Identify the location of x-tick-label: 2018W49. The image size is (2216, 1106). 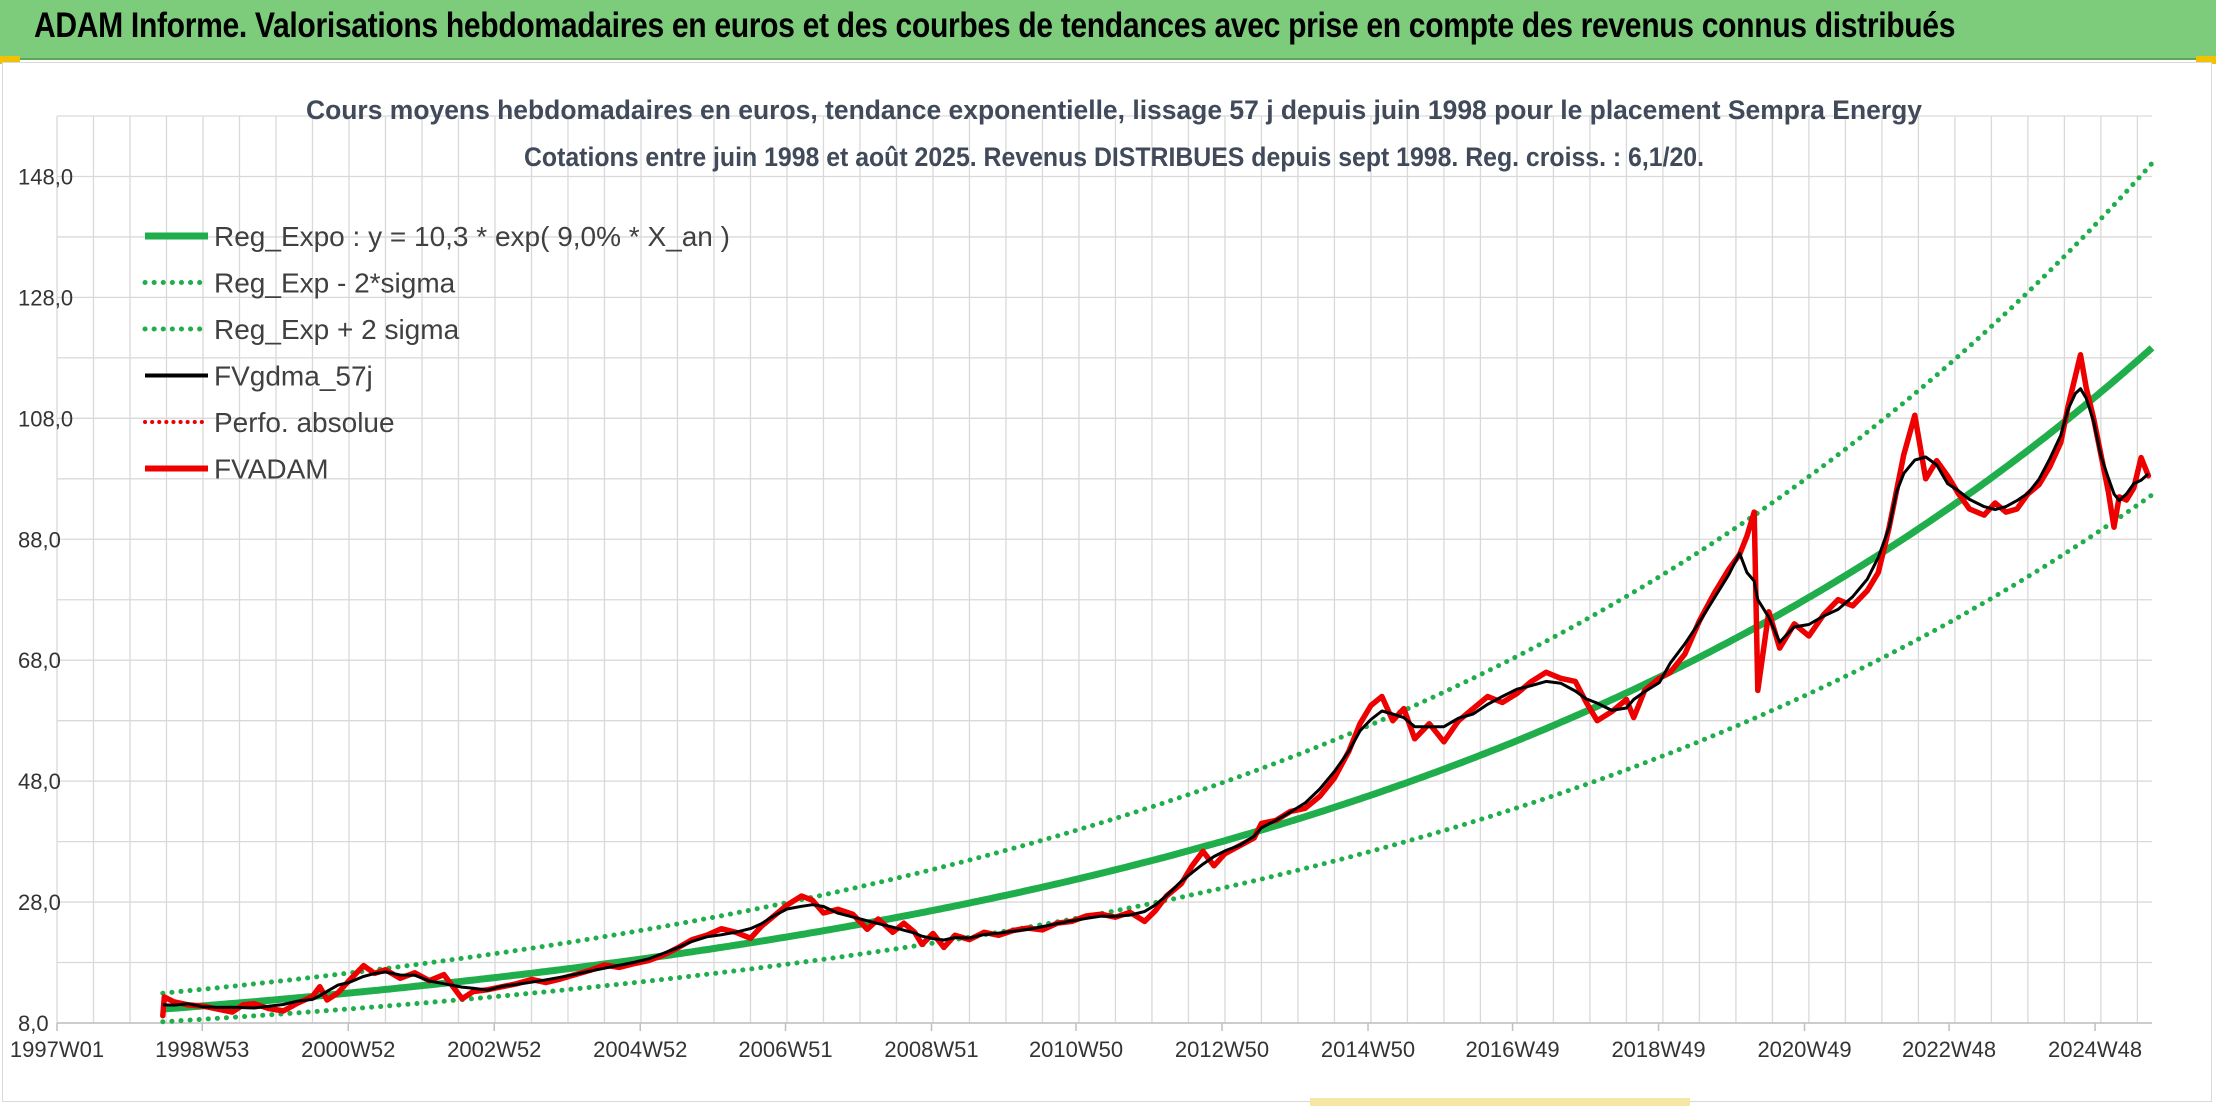
(1658, 1049).